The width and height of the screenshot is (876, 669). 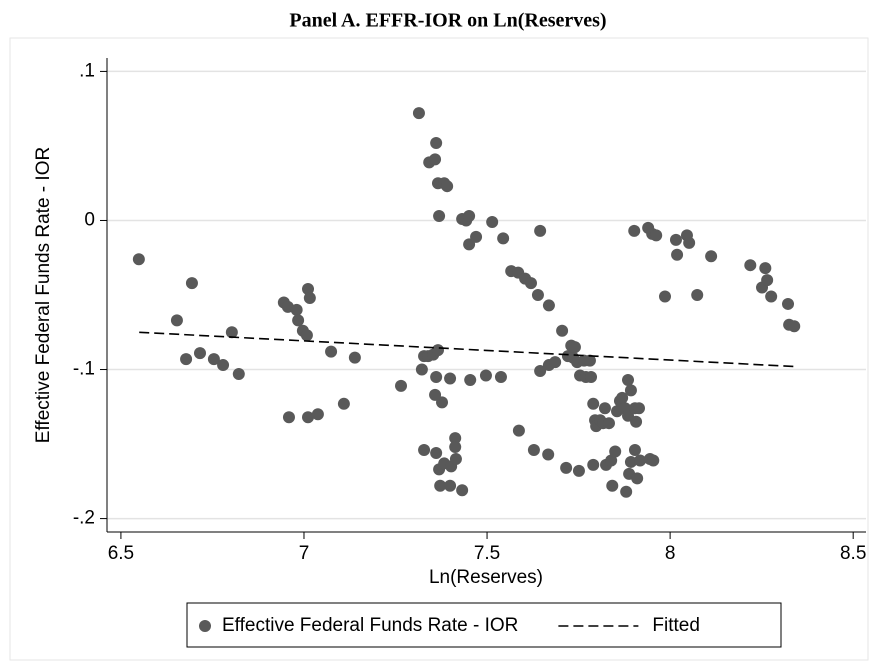 What do you see at coordinates (121, 553) in the screenshot?
I see `x-tick-label: 6.5` at bounding box center [121, 553].